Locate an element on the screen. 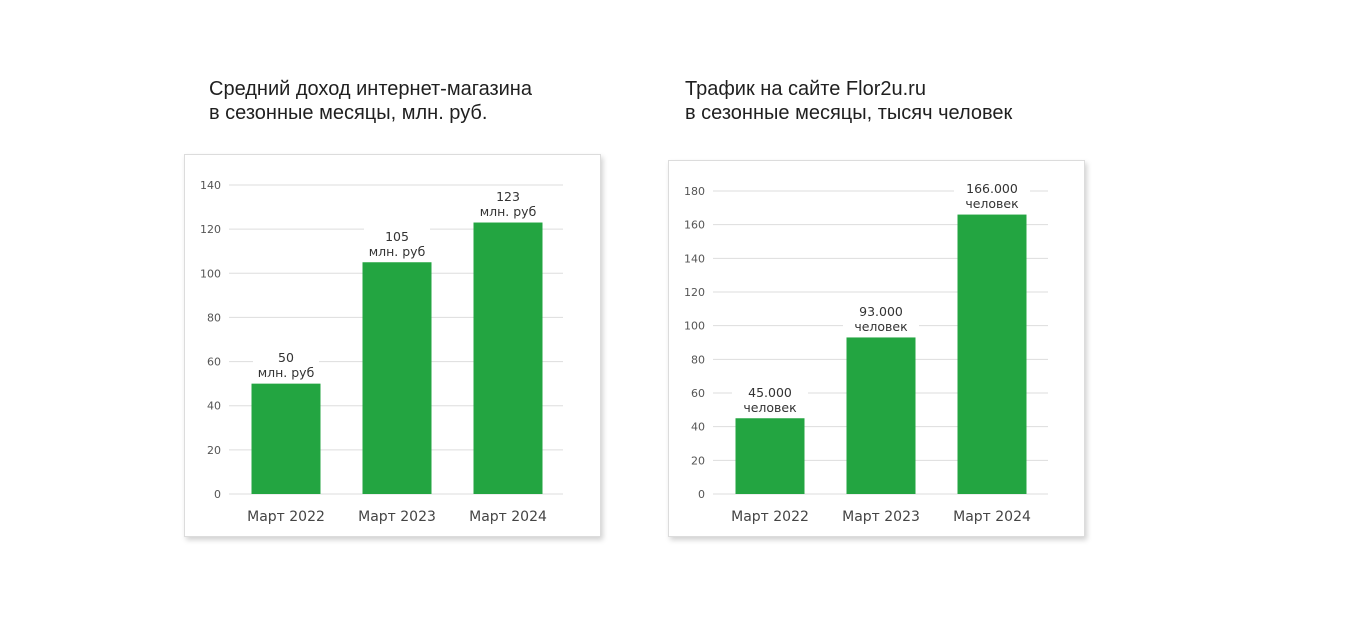 This screenshot has width=1354, height=642. y-tick-label: 180 is located at coordinates (694, 191).